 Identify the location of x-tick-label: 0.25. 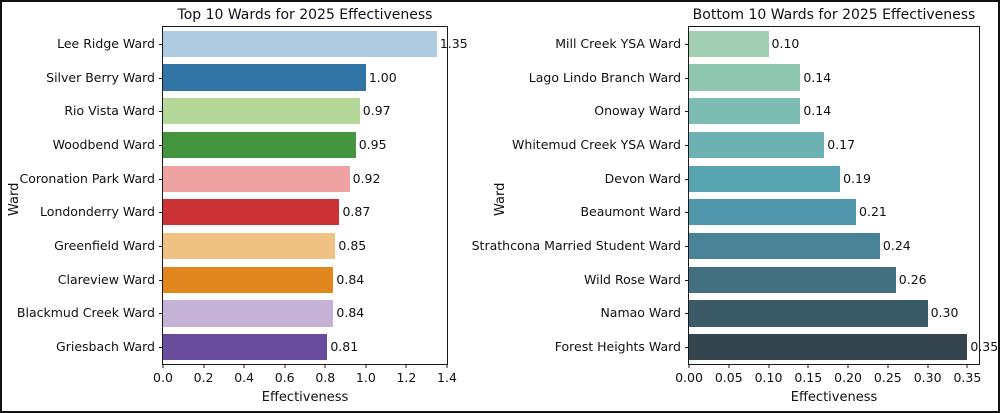
(887, 377).